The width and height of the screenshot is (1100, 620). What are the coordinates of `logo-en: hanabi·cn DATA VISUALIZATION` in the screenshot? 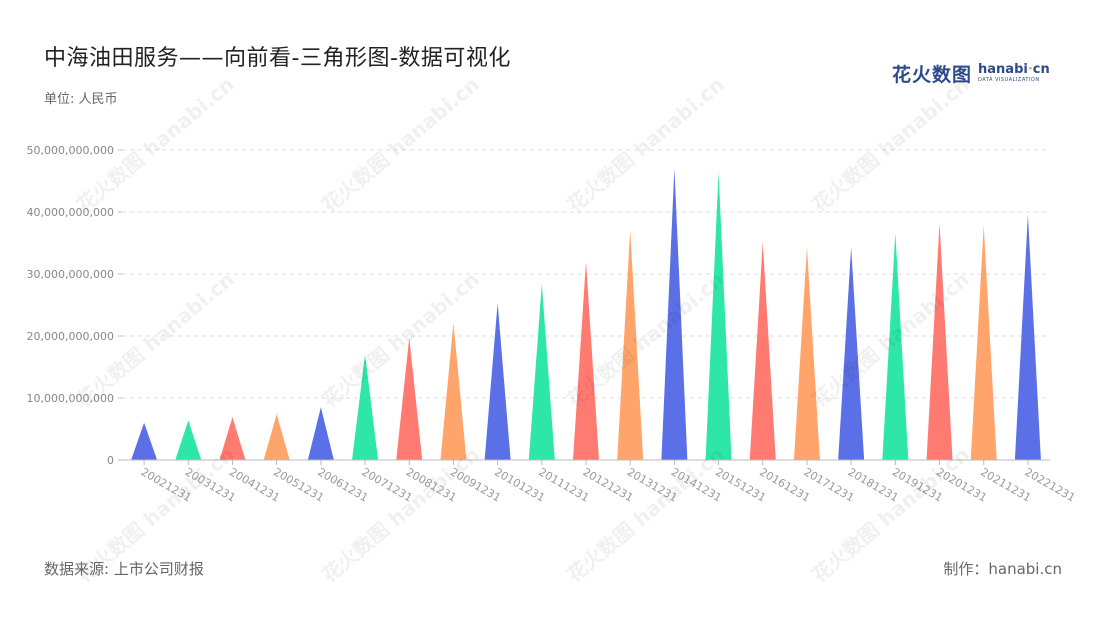 It's located at (1014, 73).